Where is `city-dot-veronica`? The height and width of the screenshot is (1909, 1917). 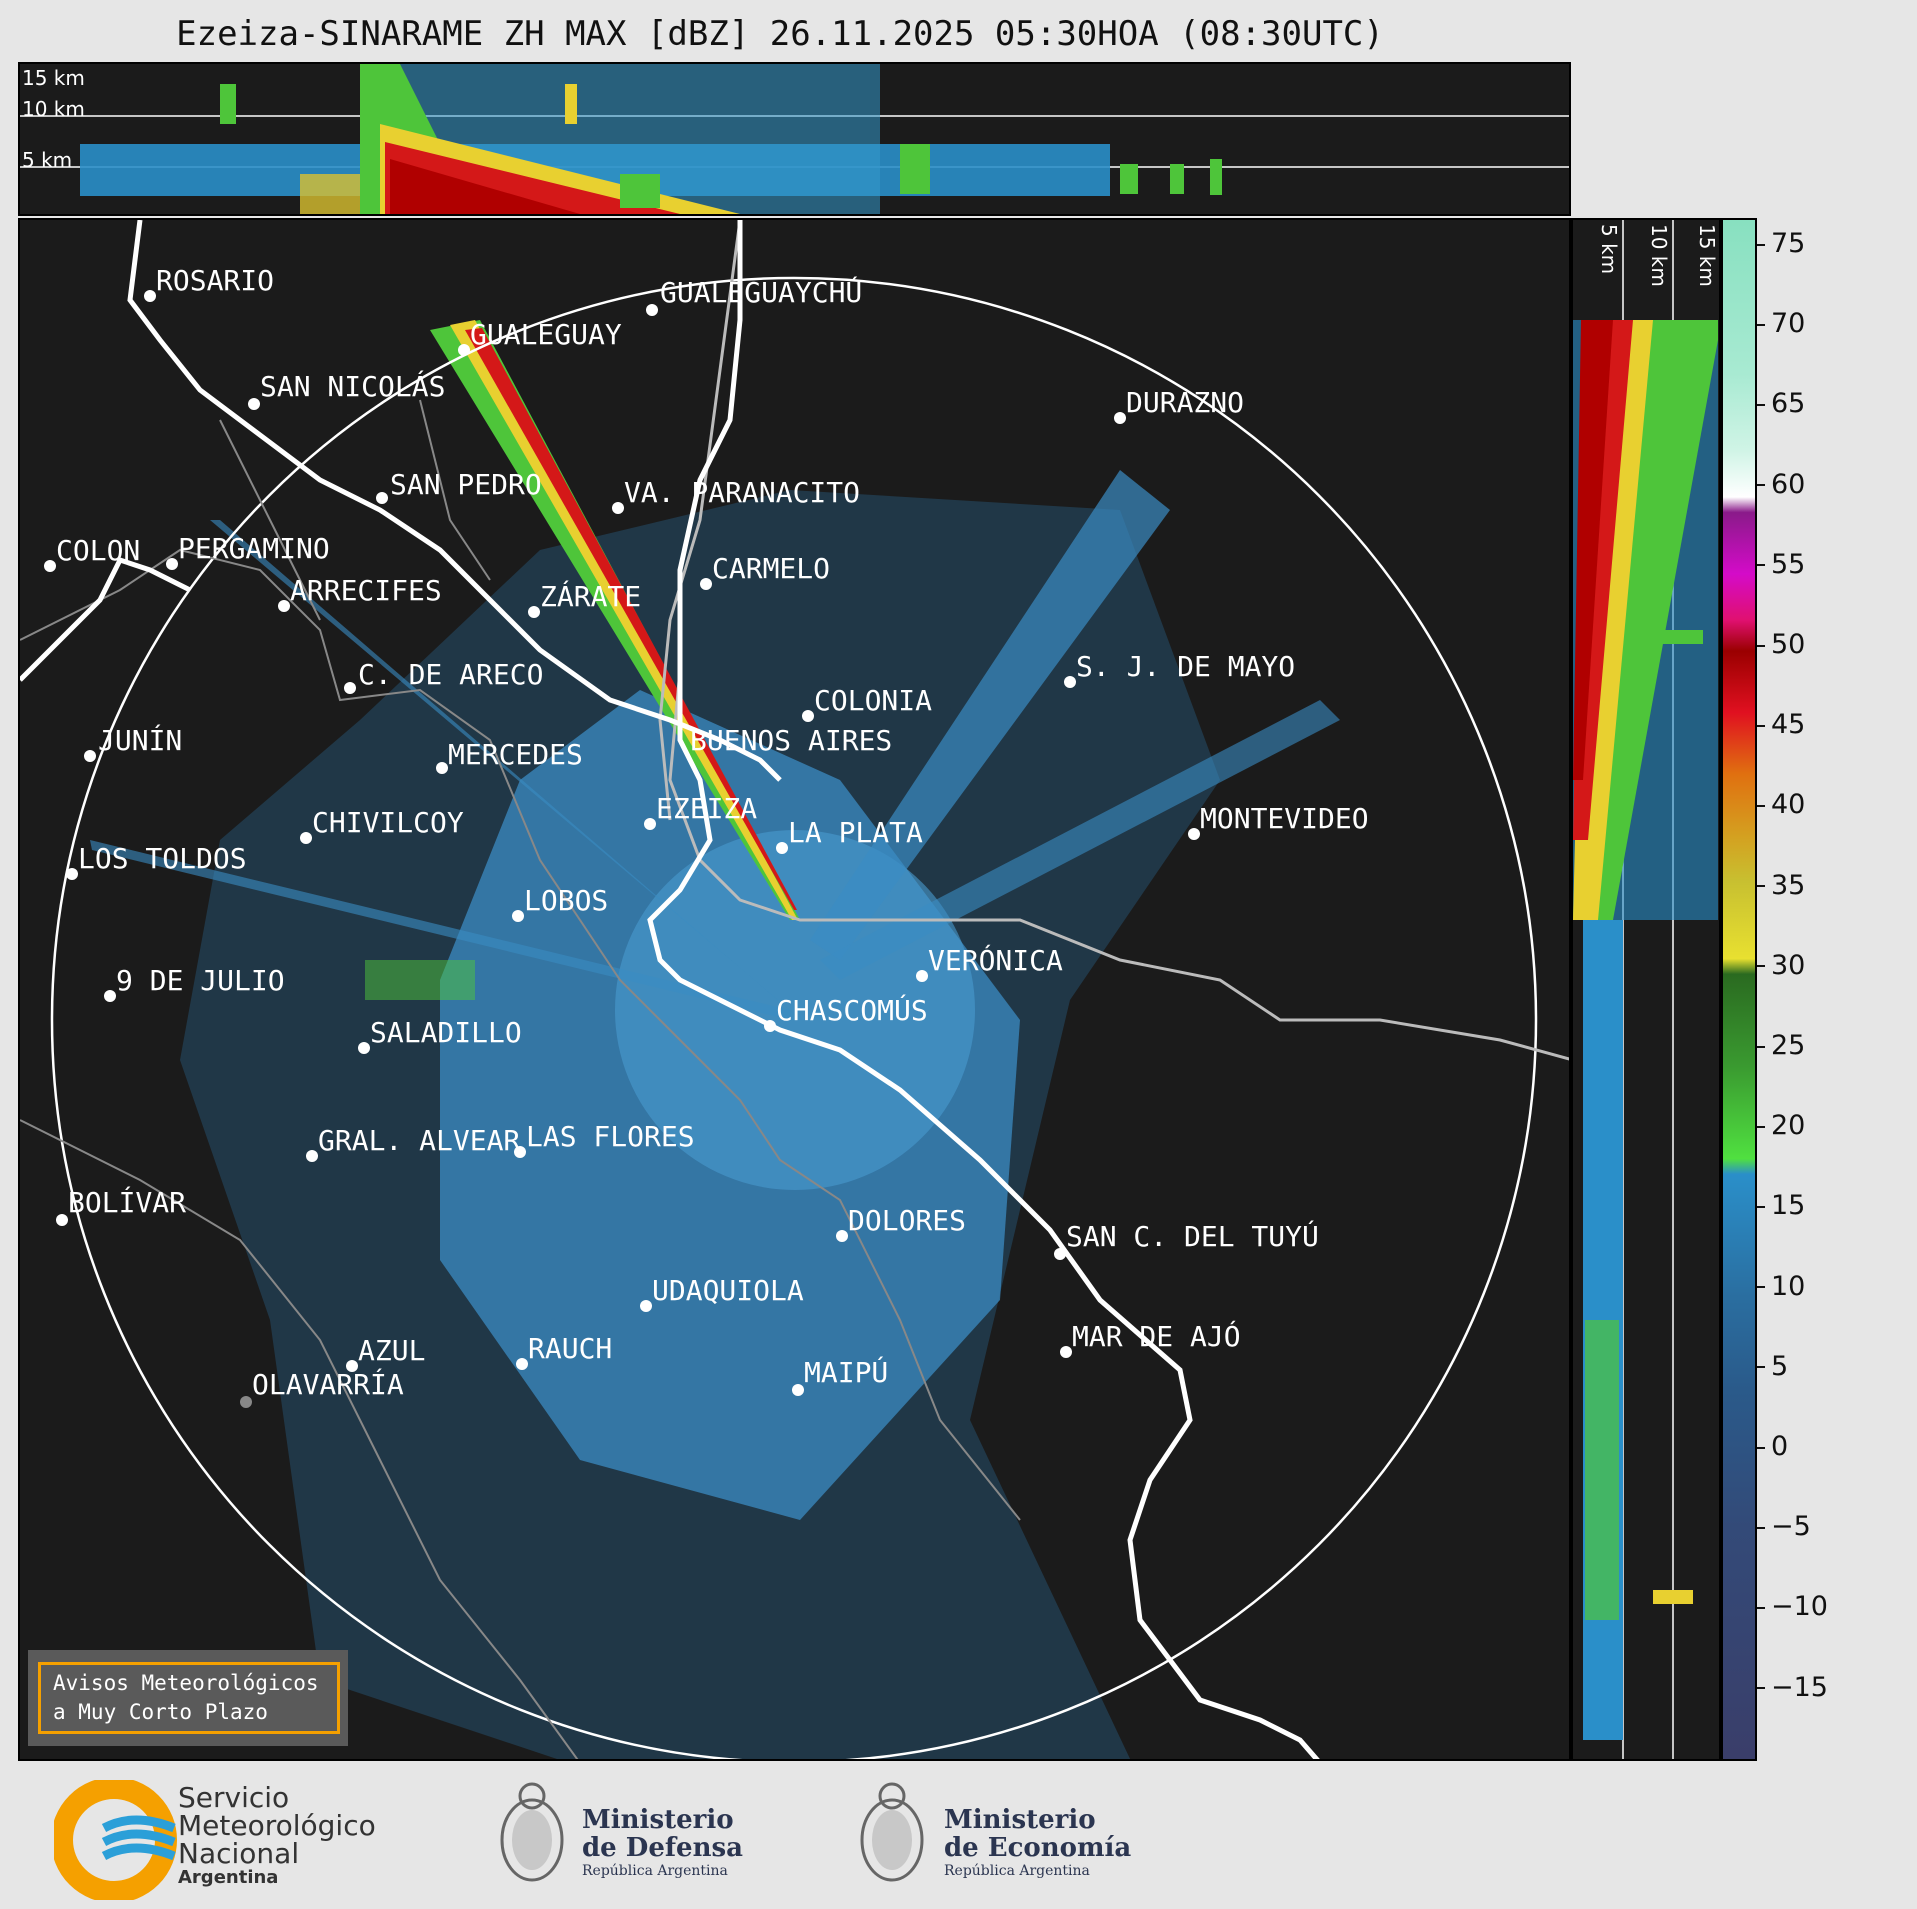 city-dot-veronica is located at coordinates (922, 976).